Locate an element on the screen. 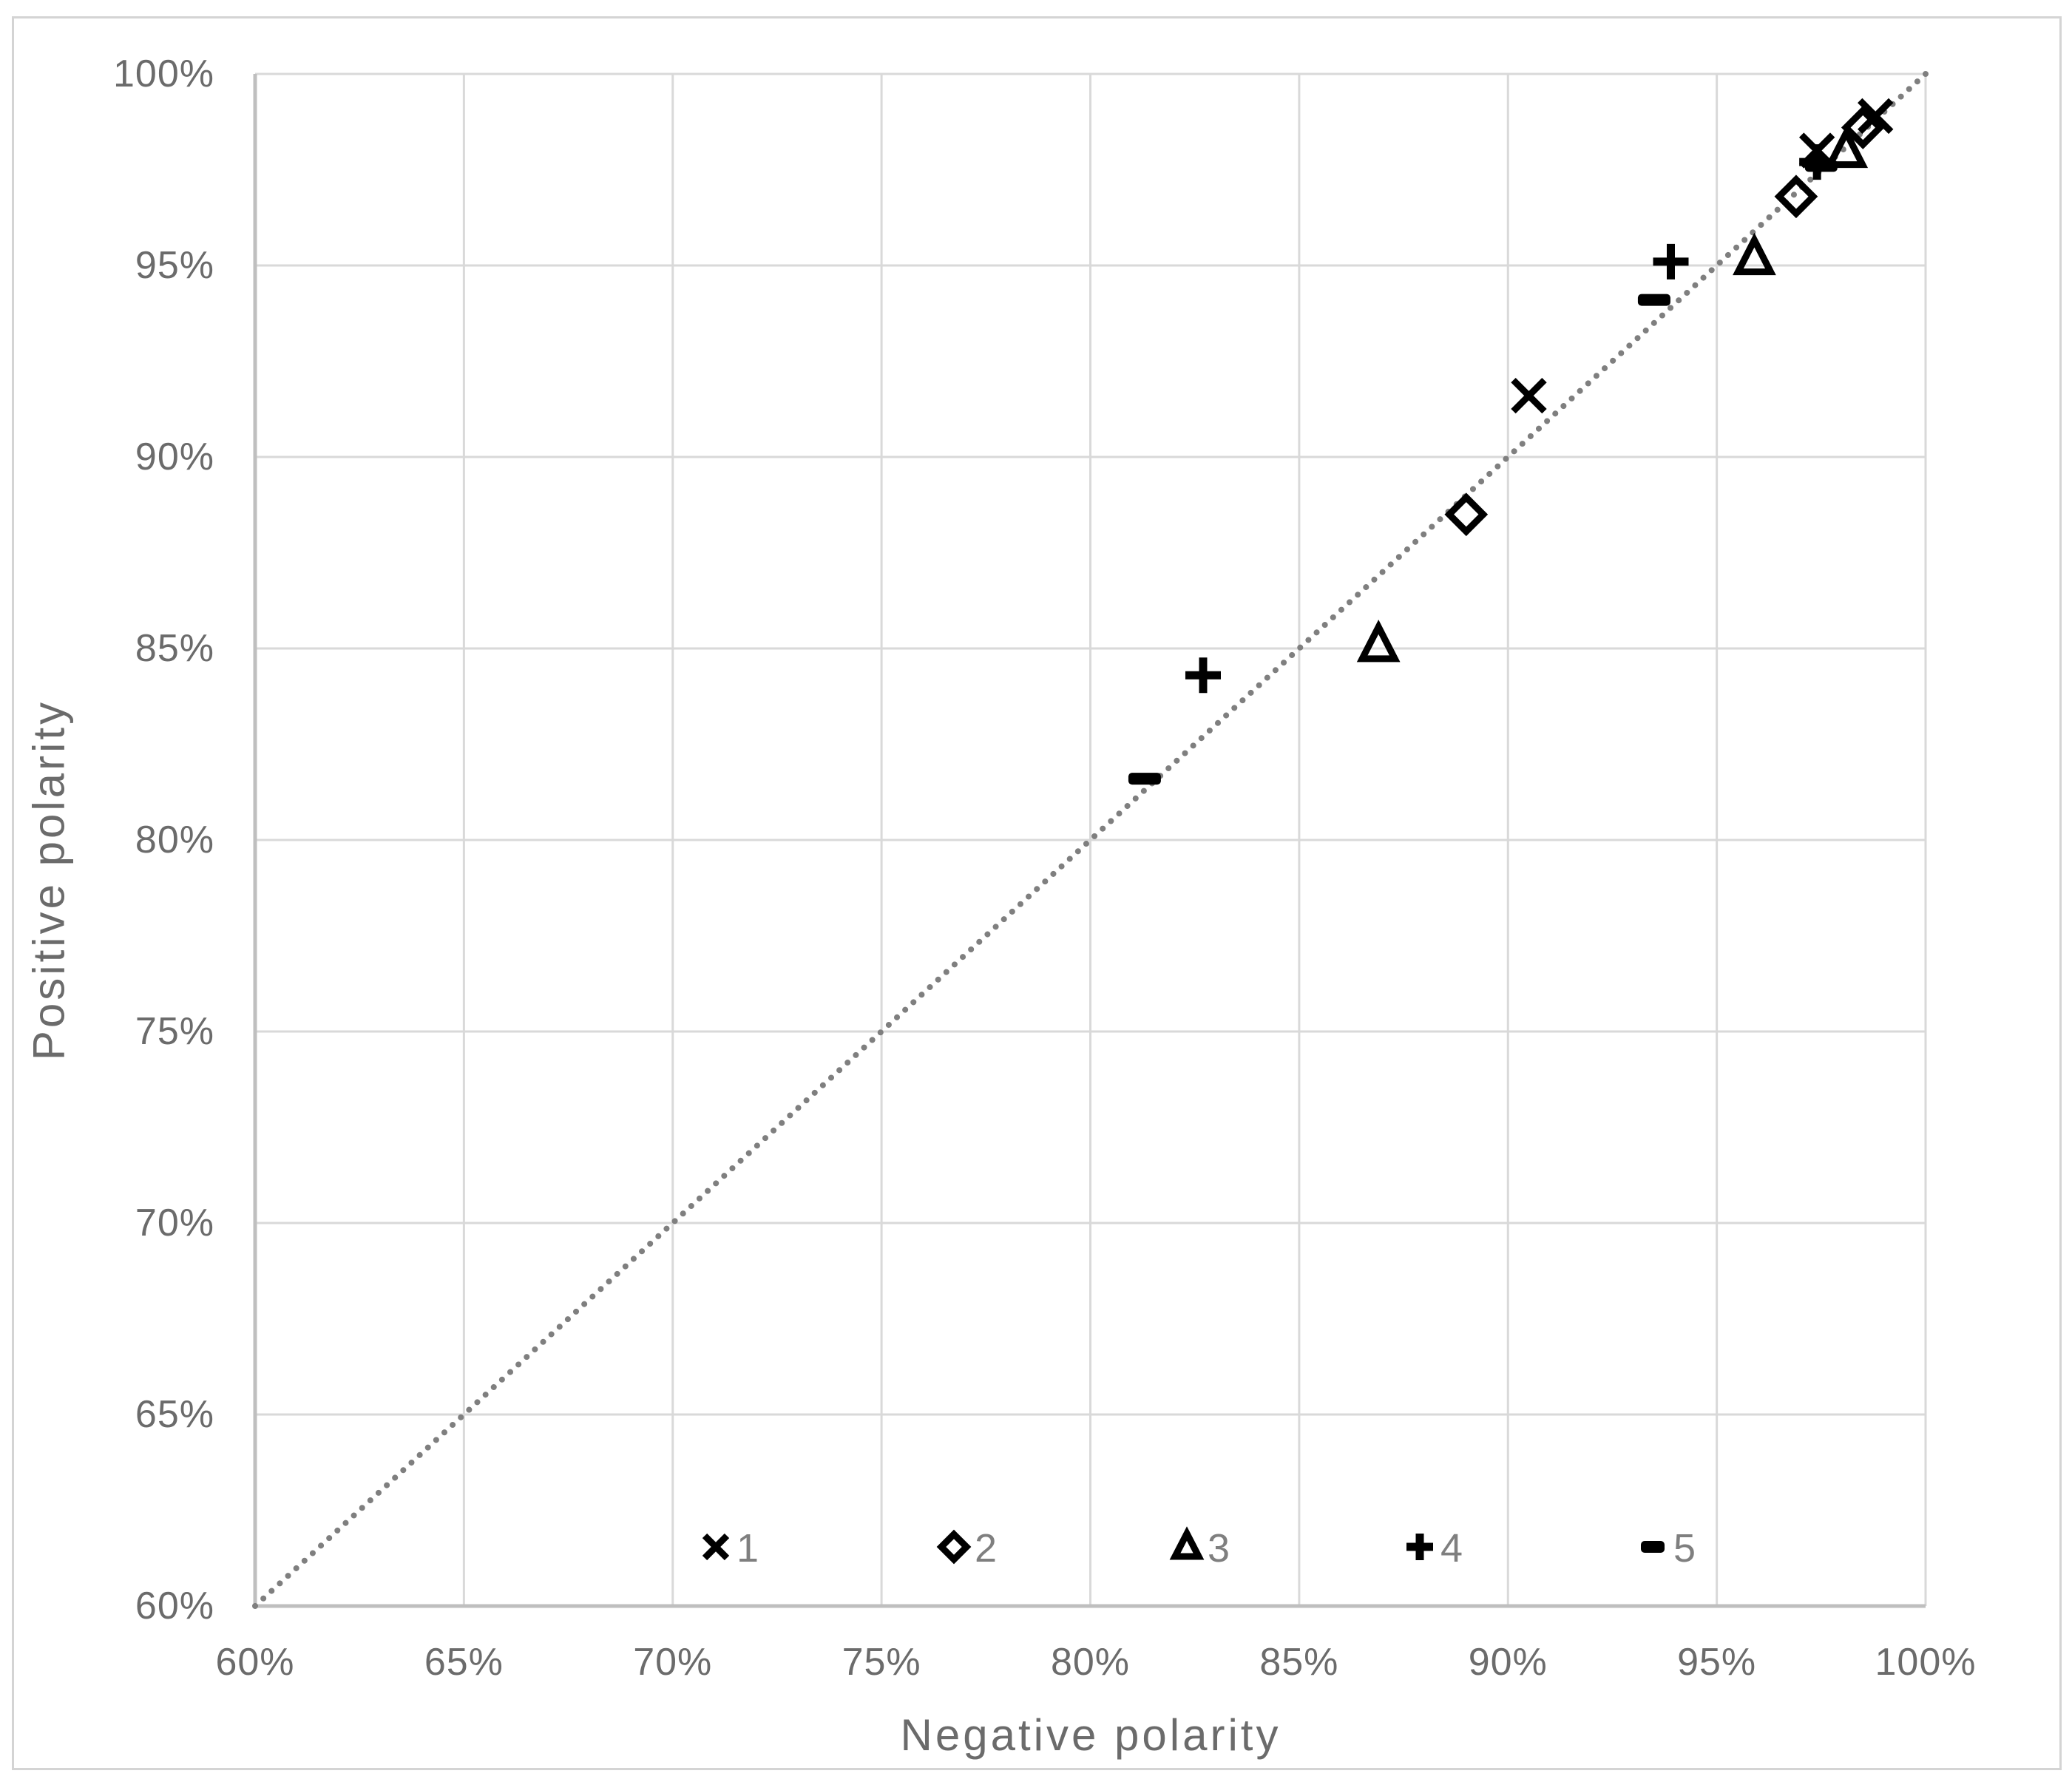 Image resolution: width=2072 pixels, height=1782 pixels. y-tick-label-95: 95% is located at coordinates (174, 265).